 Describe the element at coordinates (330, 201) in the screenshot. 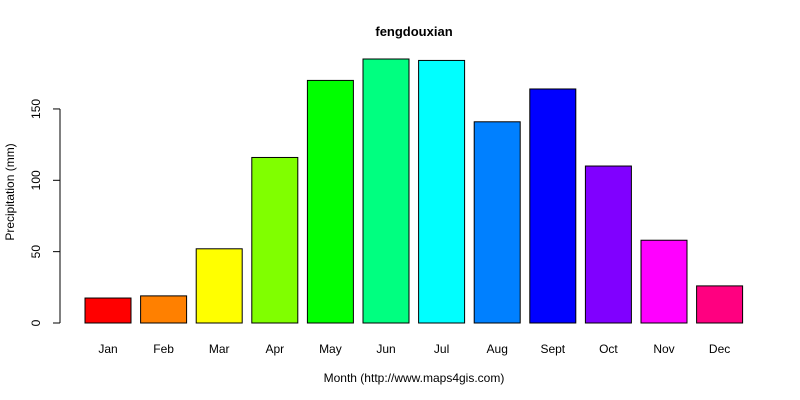

I see `bar-may` at that location.